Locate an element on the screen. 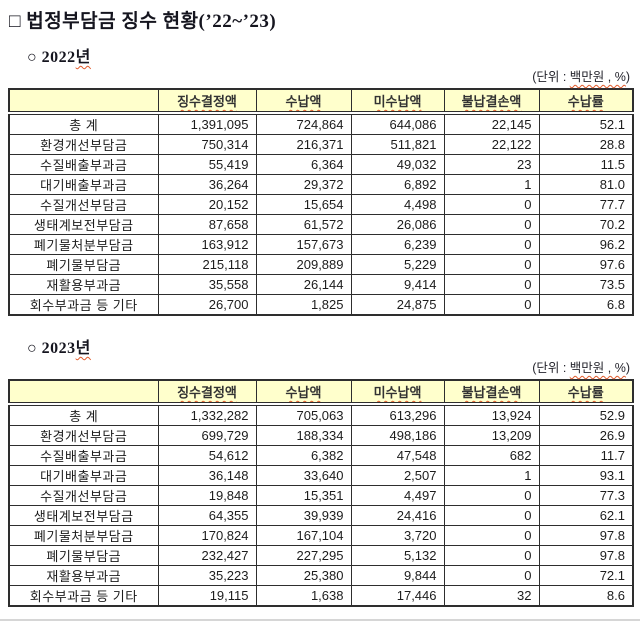 Image resolution: width=640 pixels, height=634 pixels. table-row: 재활용부과금 35,558 26,144 9,414 0 73.5 is located at coordinates (321, 284).